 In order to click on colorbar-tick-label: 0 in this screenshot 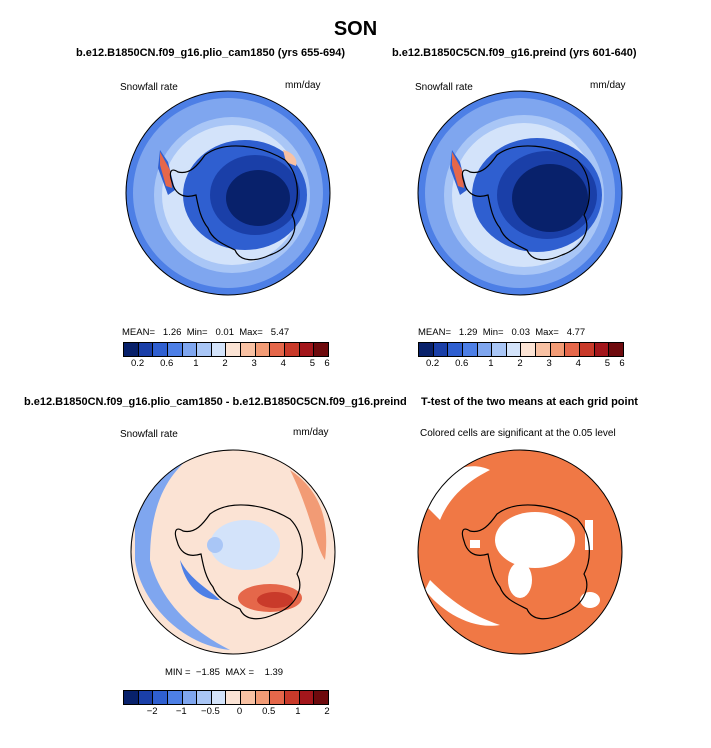, I will do `click(239, 711)`.